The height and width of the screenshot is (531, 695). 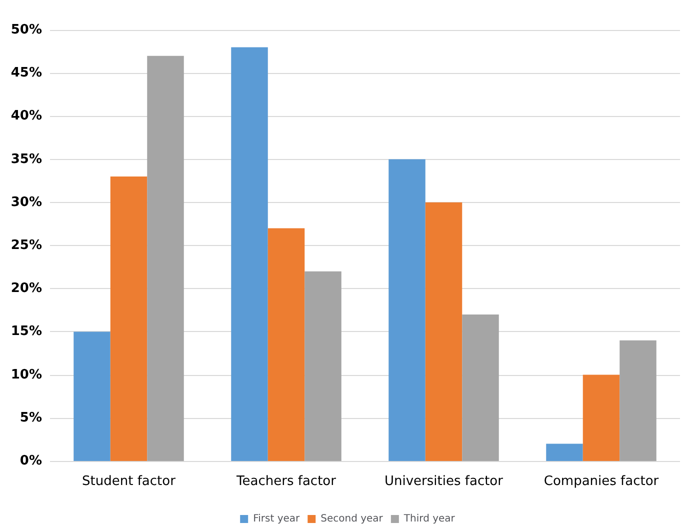 I want to click on y-tick-label: 35%, so click(x=26, y=159).